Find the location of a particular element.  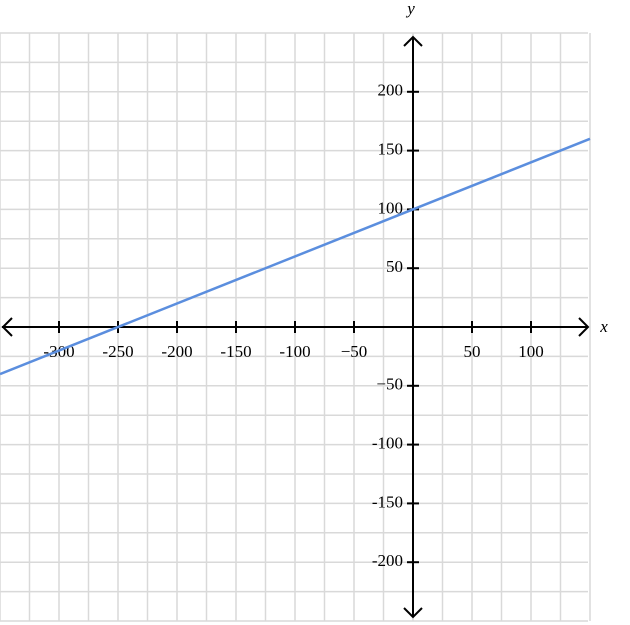

x-tick-label: -100 is located at coordinates (294, 351).